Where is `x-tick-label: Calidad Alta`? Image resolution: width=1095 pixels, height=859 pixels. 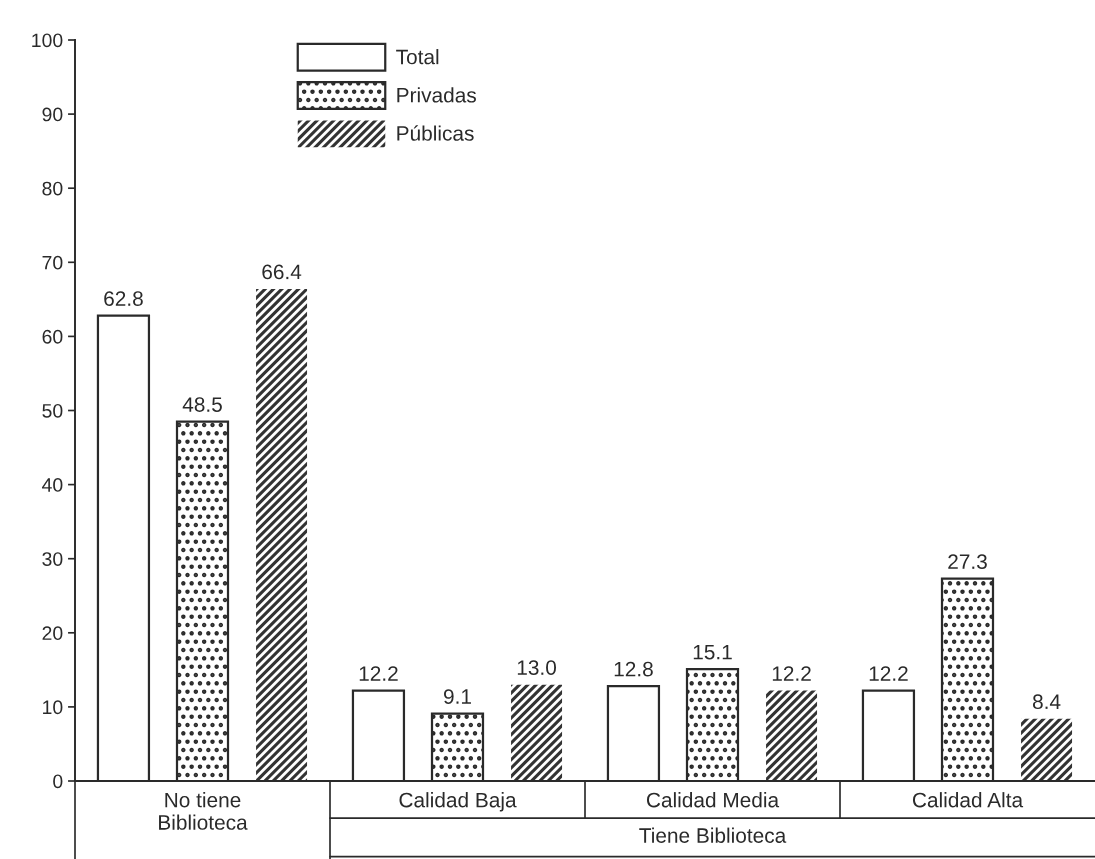
x-tick-label: Calidad Alta is located at coordinates (968, 800).